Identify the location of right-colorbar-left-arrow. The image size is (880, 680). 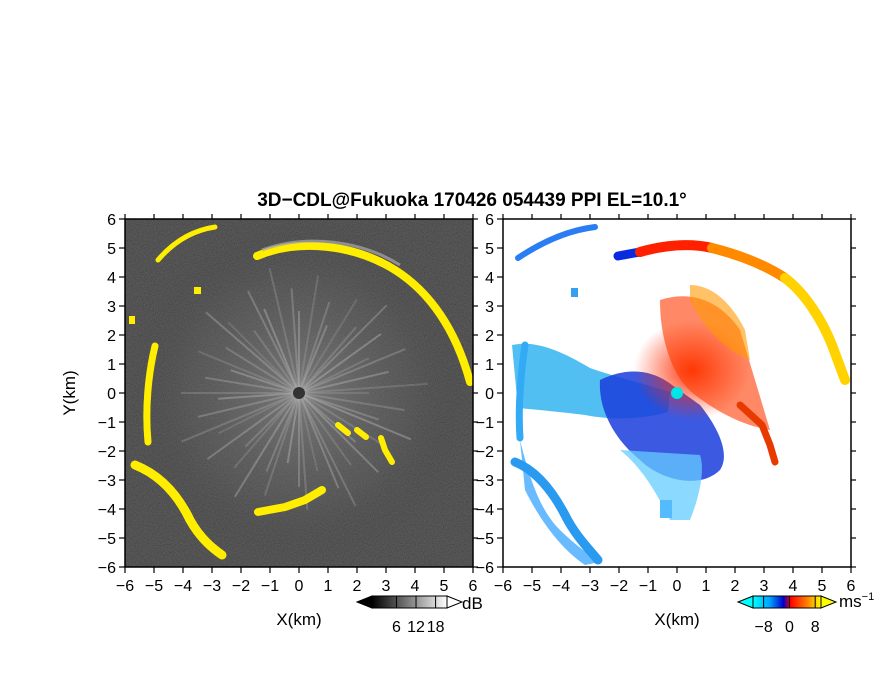
(745, 602).